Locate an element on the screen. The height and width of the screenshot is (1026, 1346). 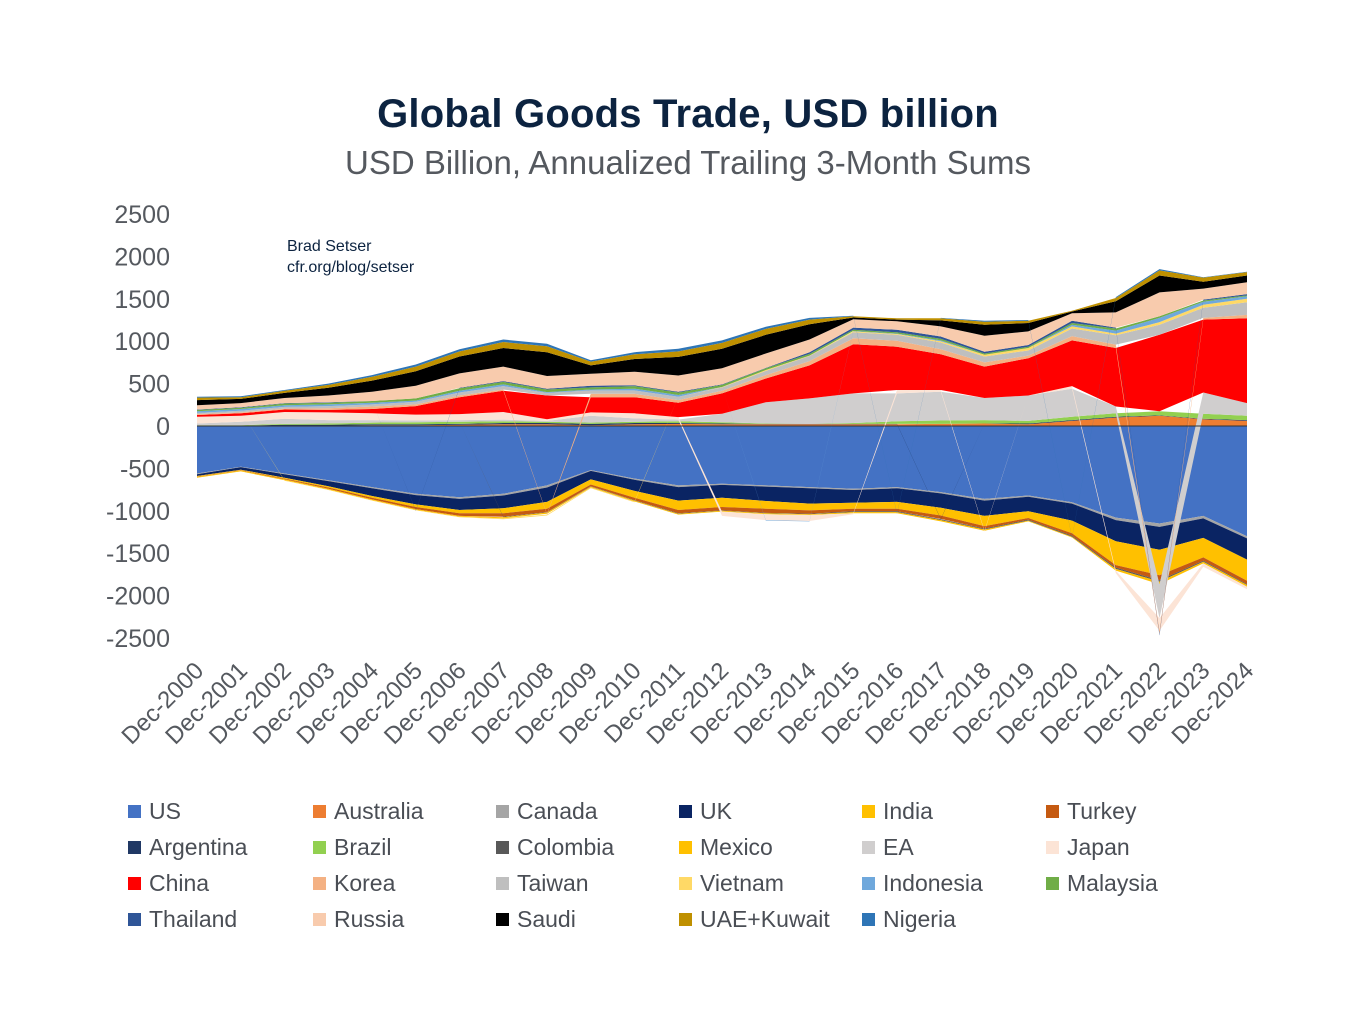
legend-label: Korea is located at coordinates (365, 883).